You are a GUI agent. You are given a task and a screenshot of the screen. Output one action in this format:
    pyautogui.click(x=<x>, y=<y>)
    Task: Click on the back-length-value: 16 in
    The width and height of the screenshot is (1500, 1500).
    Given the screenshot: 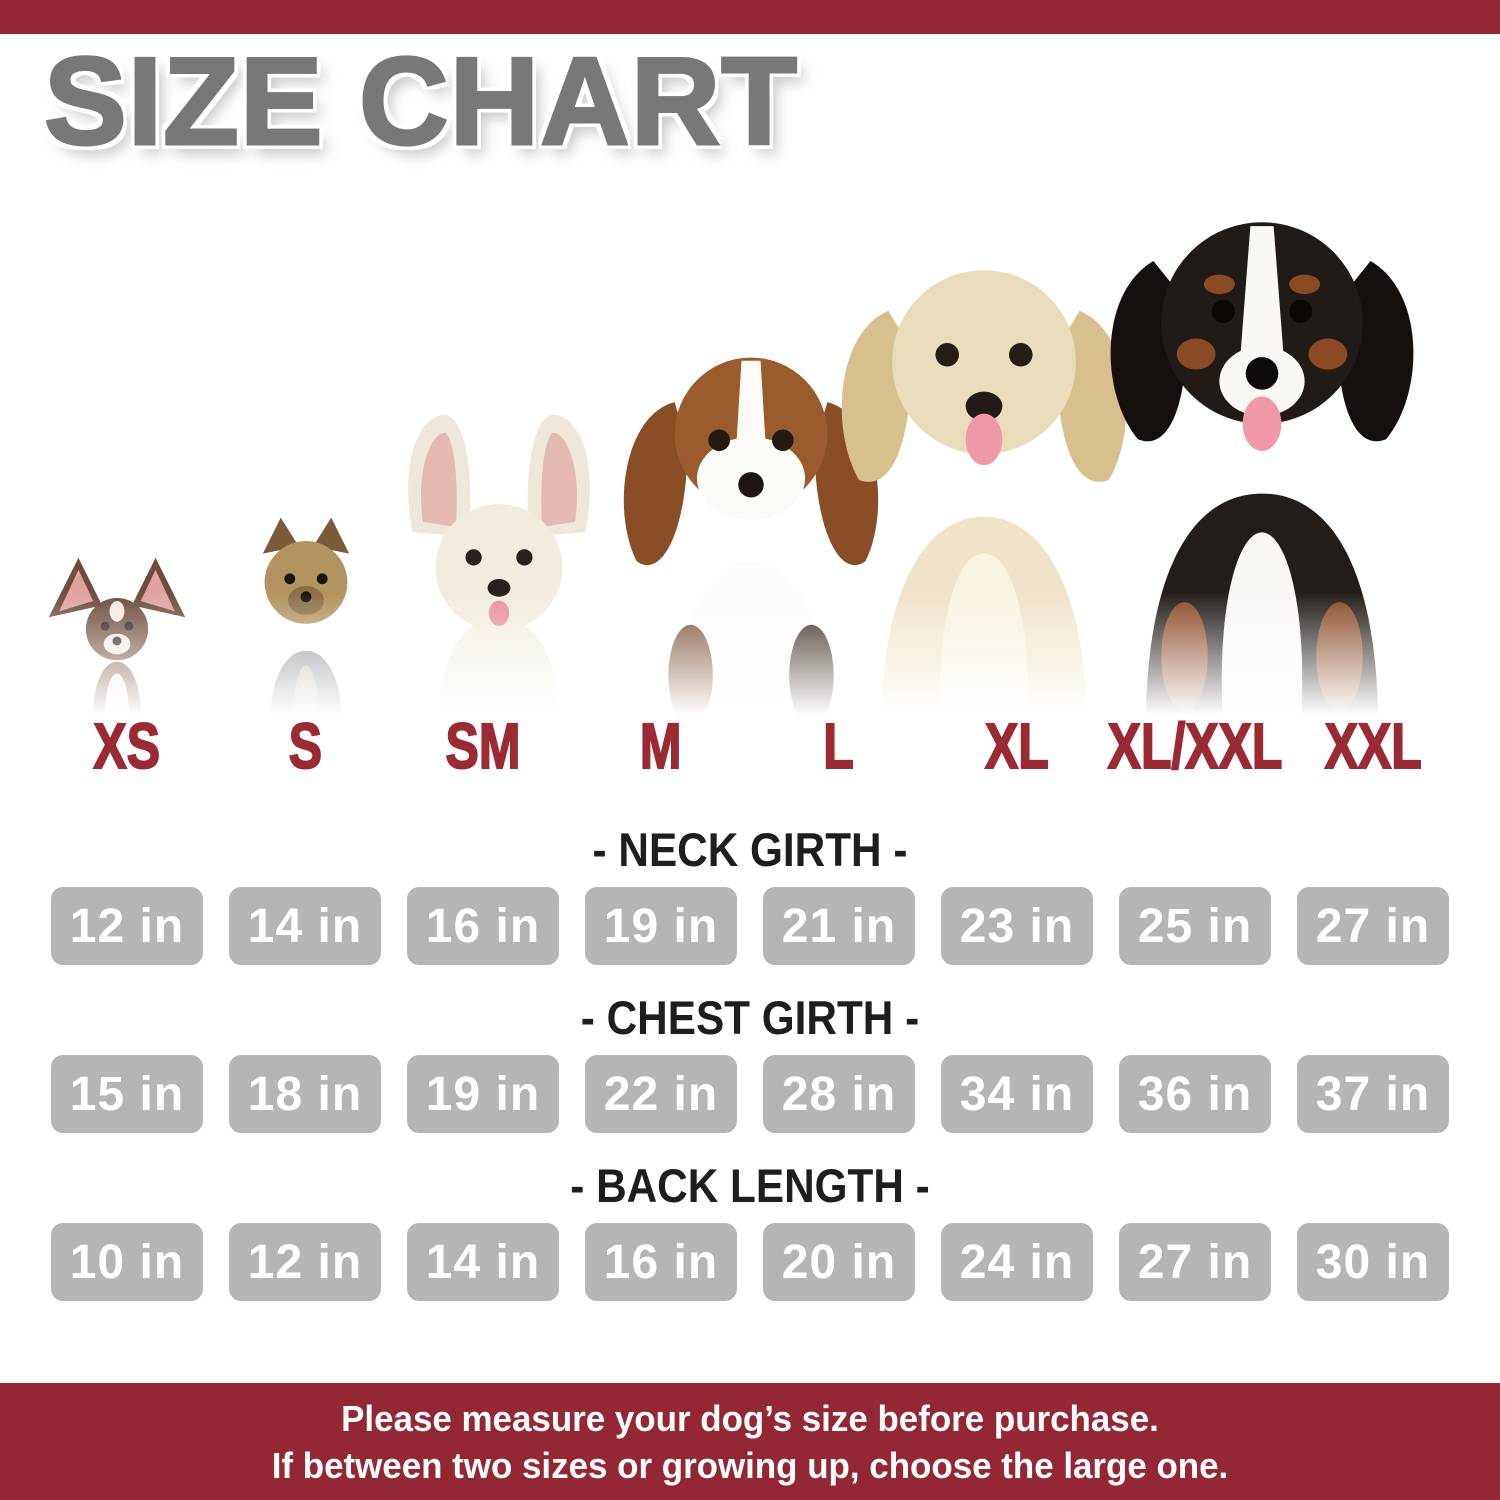 What is the action you would take?
    pyautogui.click(x=661, y=1262)
    